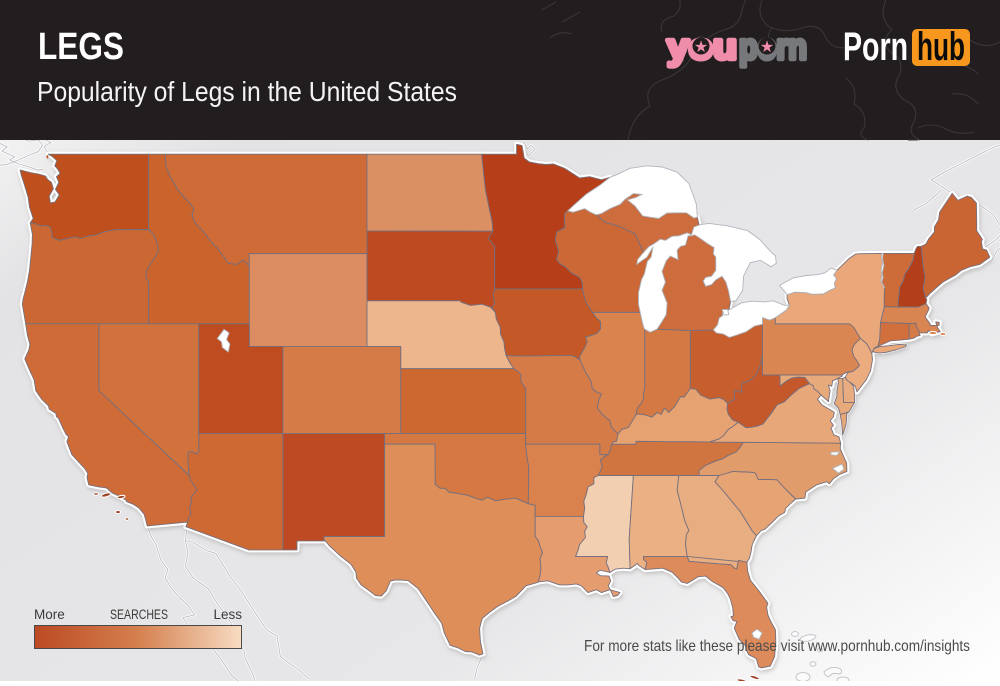 The image size is (1000, 686). I want to click on svg-text: LEGS, so click(81, 47).